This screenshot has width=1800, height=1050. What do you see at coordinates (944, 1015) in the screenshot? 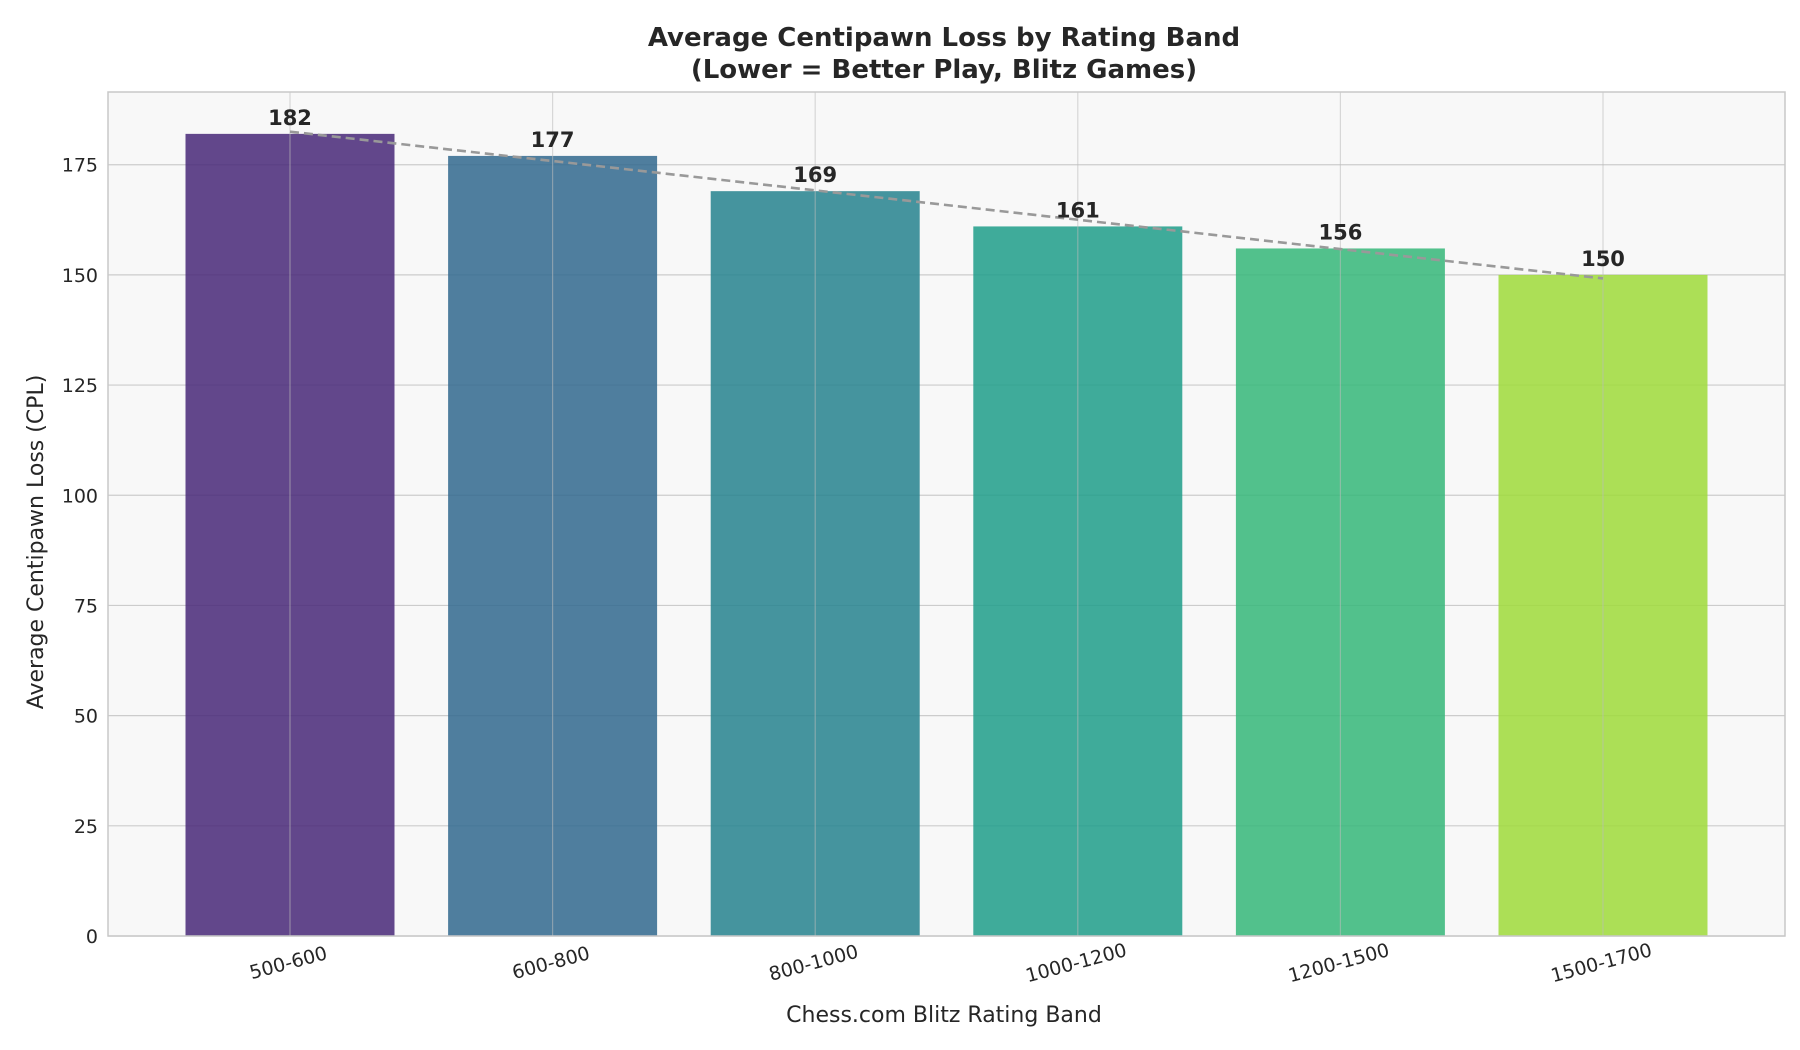
I see `x-axis-label: Chess.com Blitz Rating Band` at bounding box center [944, 1015].